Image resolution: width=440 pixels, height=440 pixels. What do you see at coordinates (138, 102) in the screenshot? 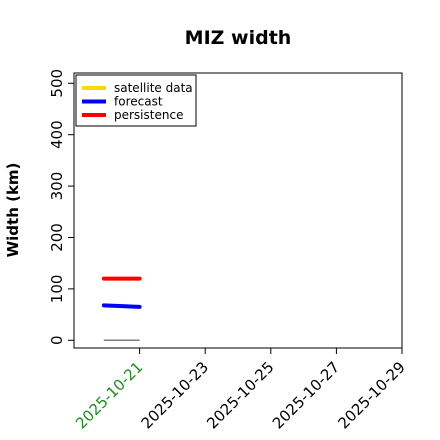
I see `legend-label-forecast: forecast` at bounding box center [138, 102].